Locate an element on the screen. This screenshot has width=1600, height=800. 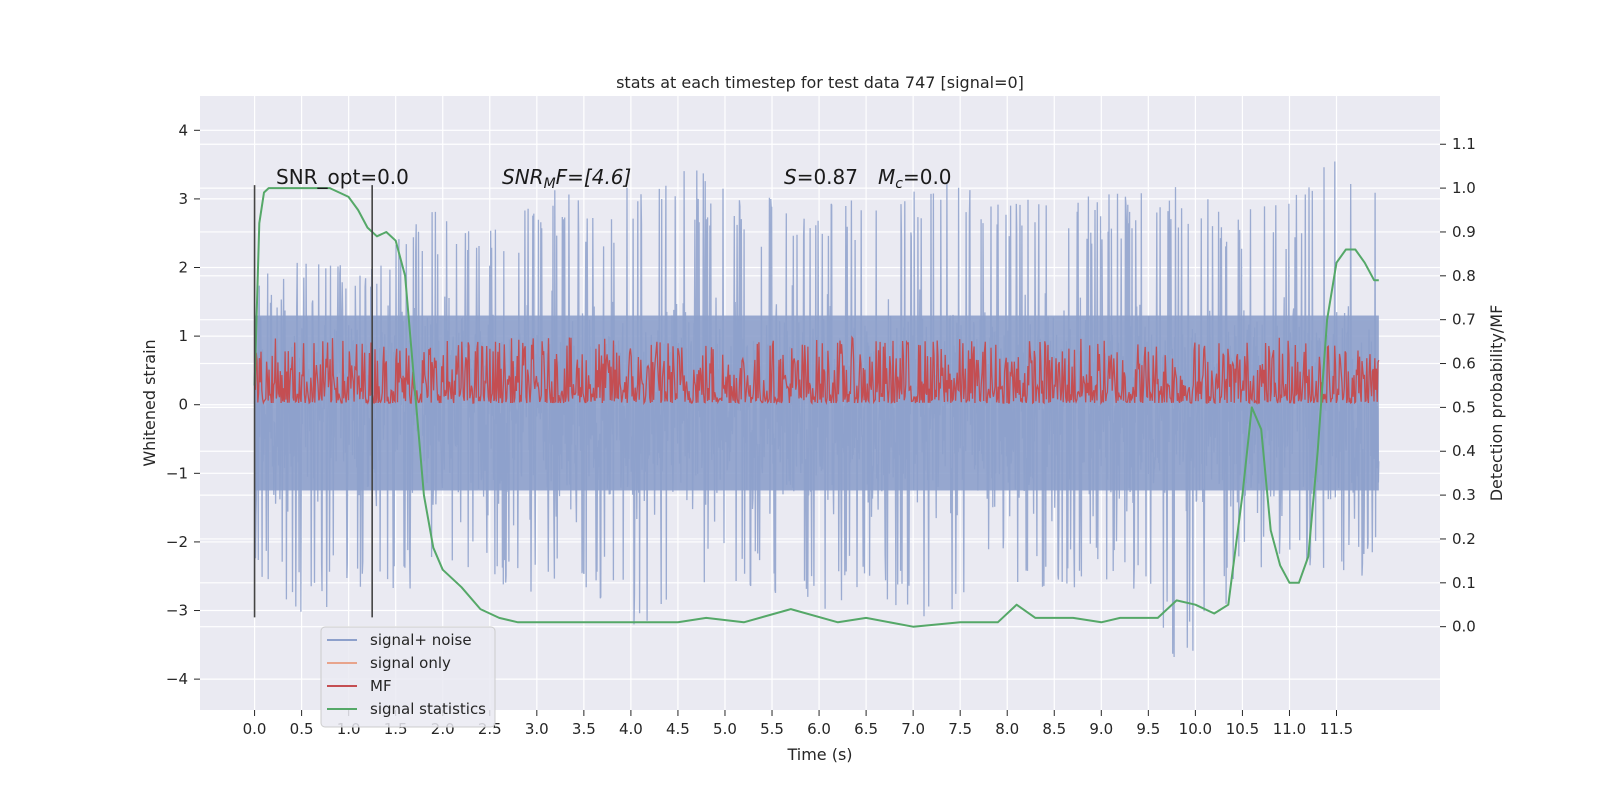
y2-tick-label-8: 0.8 is located at coordinates (1464, 276).